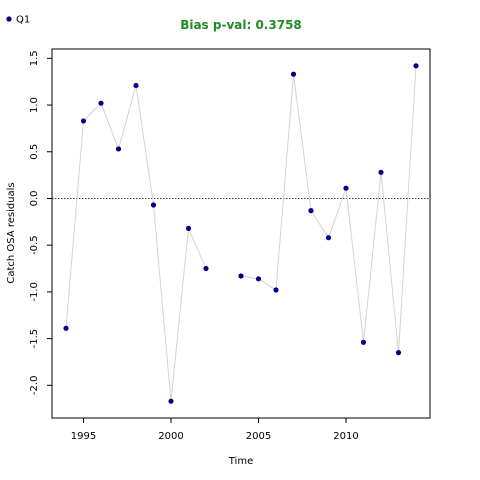 This screenshot has width=480, height=480. What do you see at coordinates (9, 19) in the screenshot?
I see `legend-marker-q1` at bounding box center [9, 19].